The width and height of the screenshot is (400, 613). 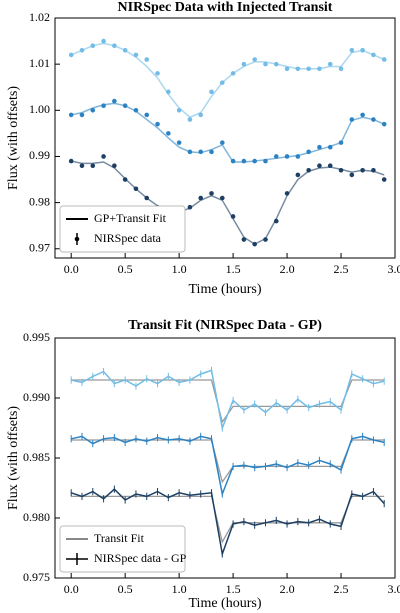 What do you see at coordinates (125, 269) in the screenshot?
I see `x-tick-label: 0.5` at bounding box center [125, 269].